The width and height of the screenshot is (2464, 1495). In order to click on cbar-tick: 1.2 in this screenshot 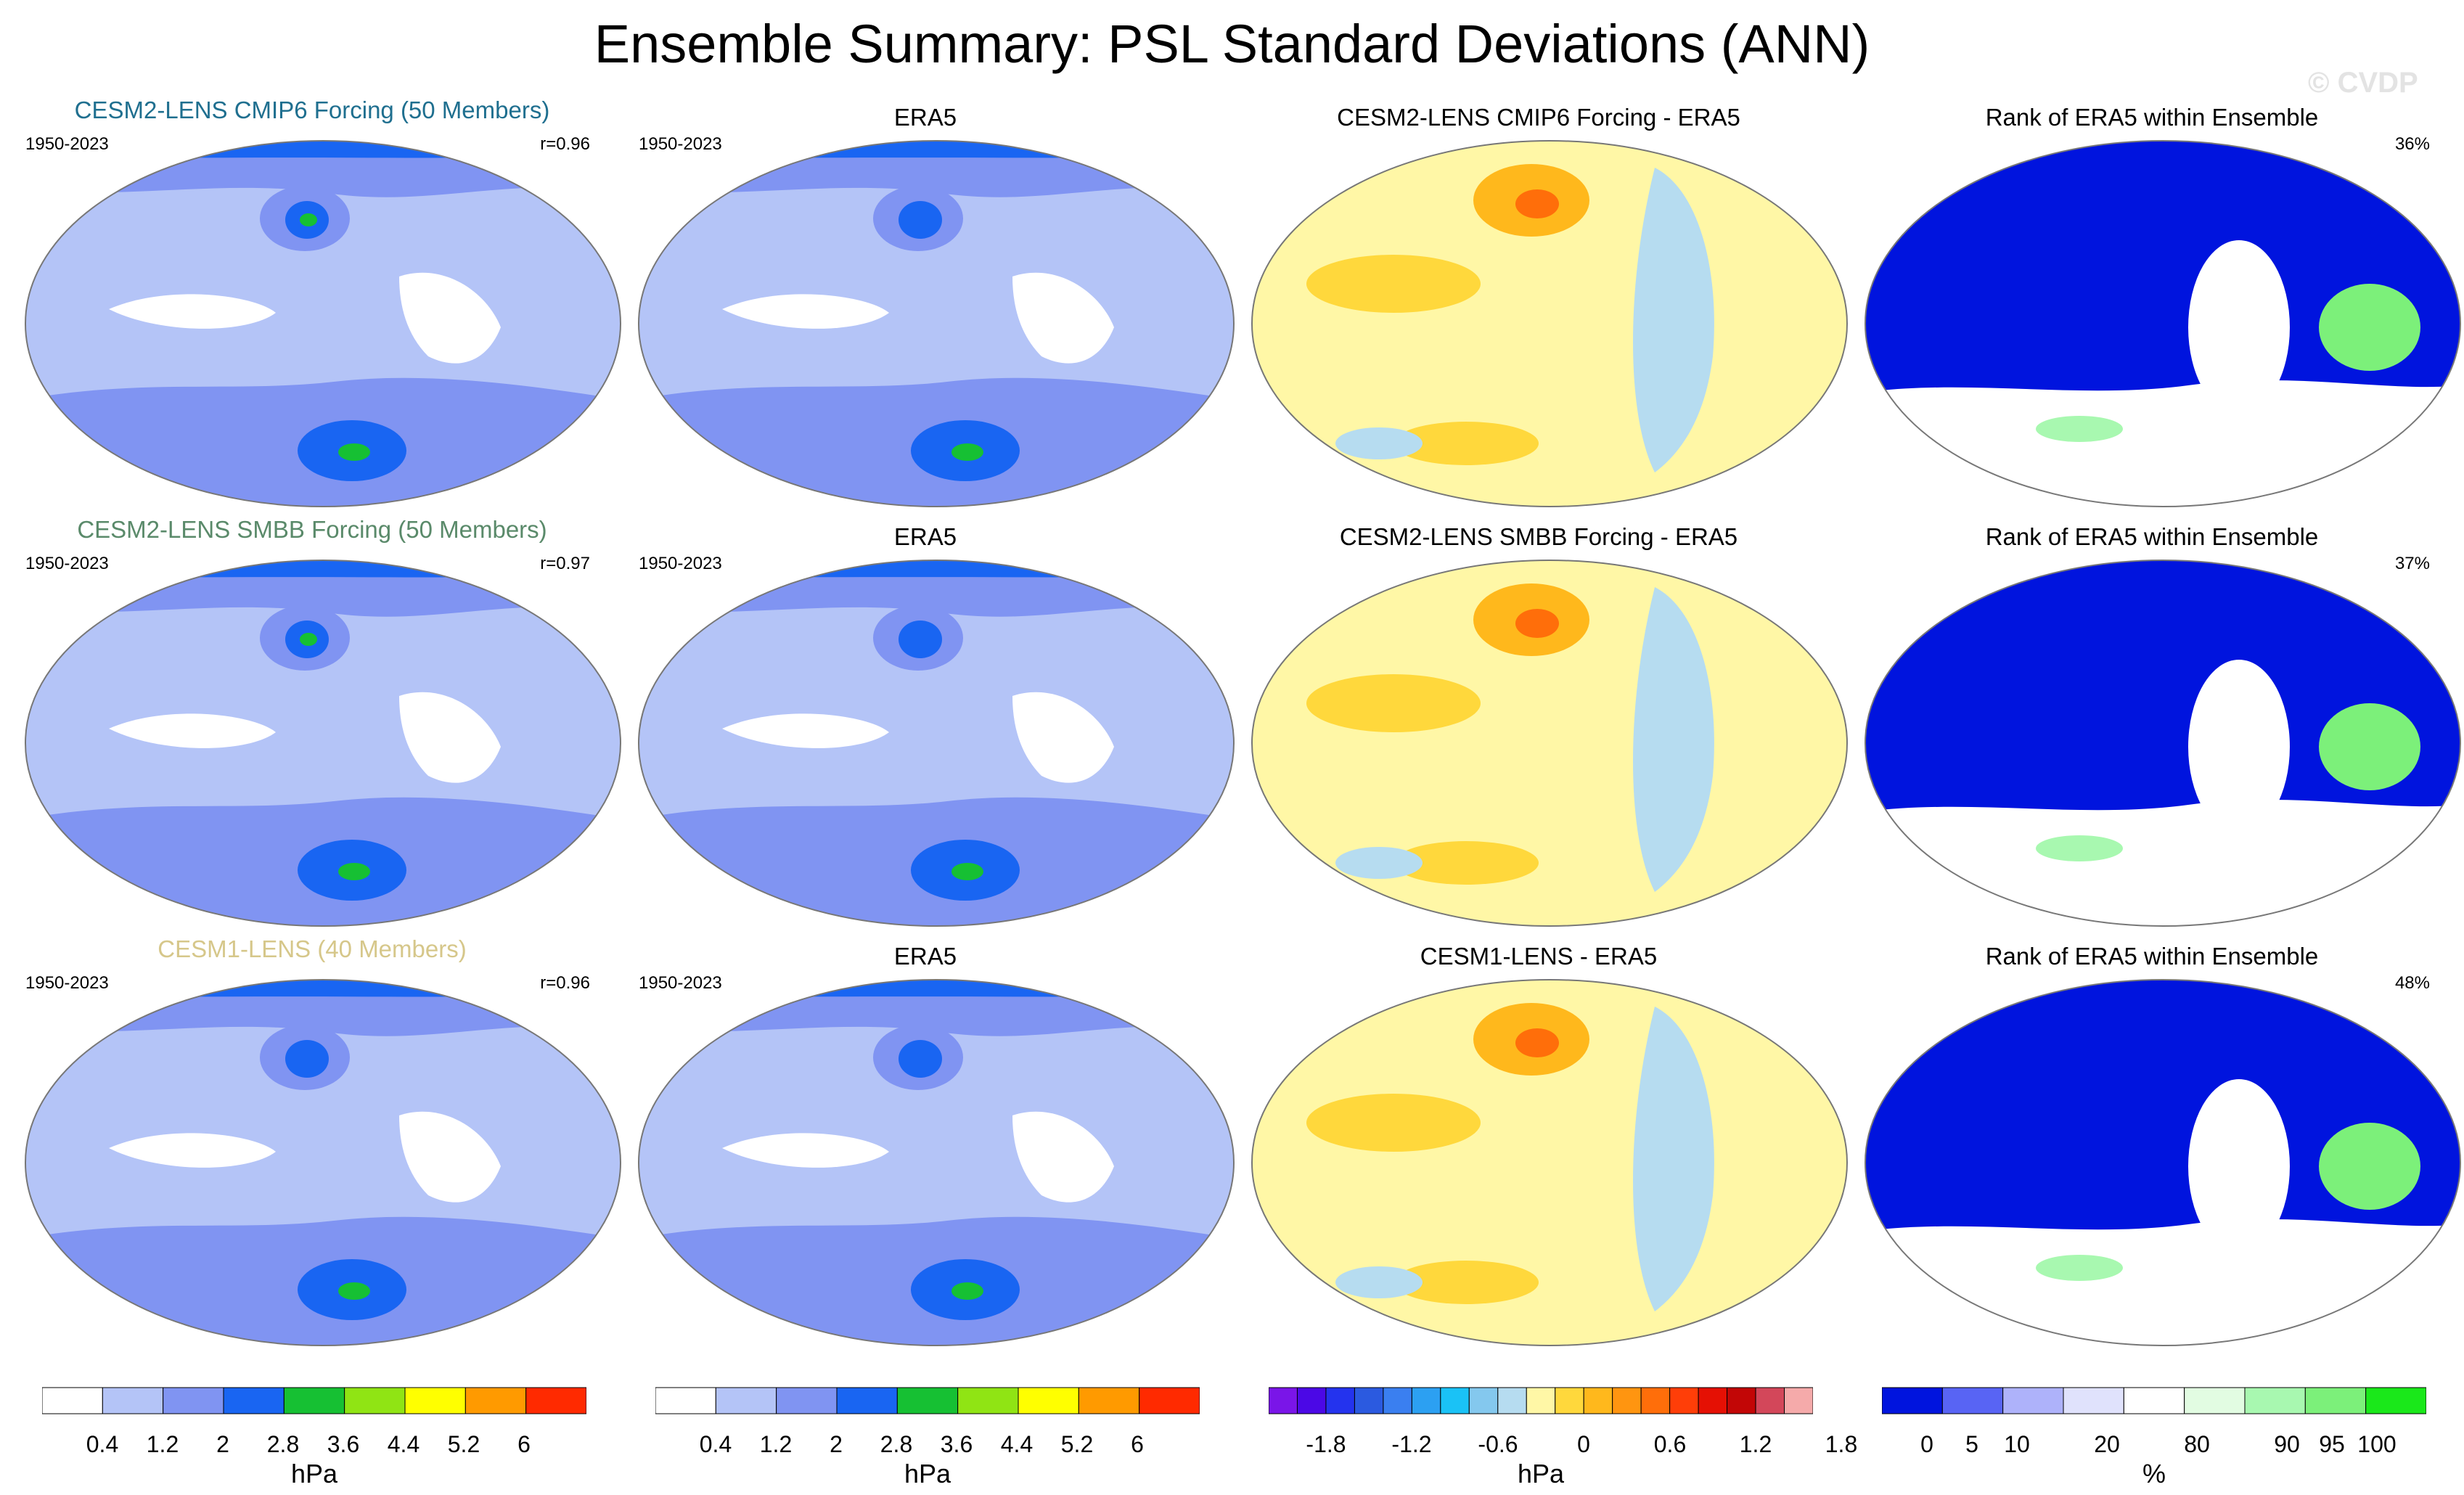, I will do `click(1755, 1444)`.